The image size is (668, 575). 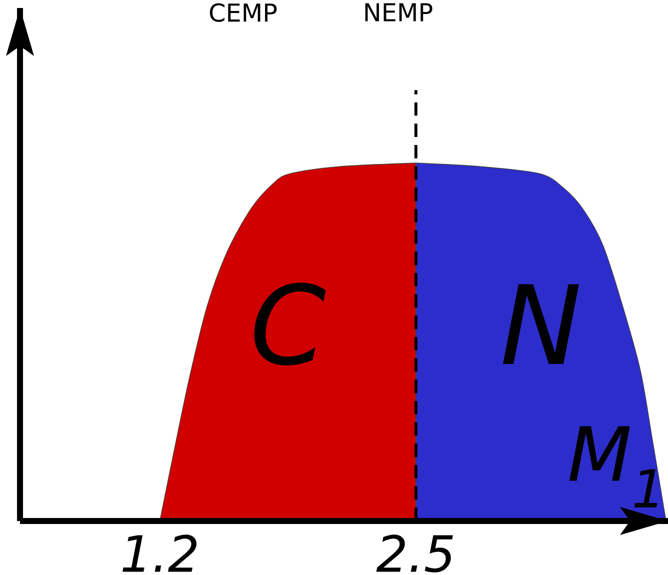 What do you see at coordinates (414, 553) in the screenshot?
I see `x-tick-label: 2.5` at bounding box center [414, 553].